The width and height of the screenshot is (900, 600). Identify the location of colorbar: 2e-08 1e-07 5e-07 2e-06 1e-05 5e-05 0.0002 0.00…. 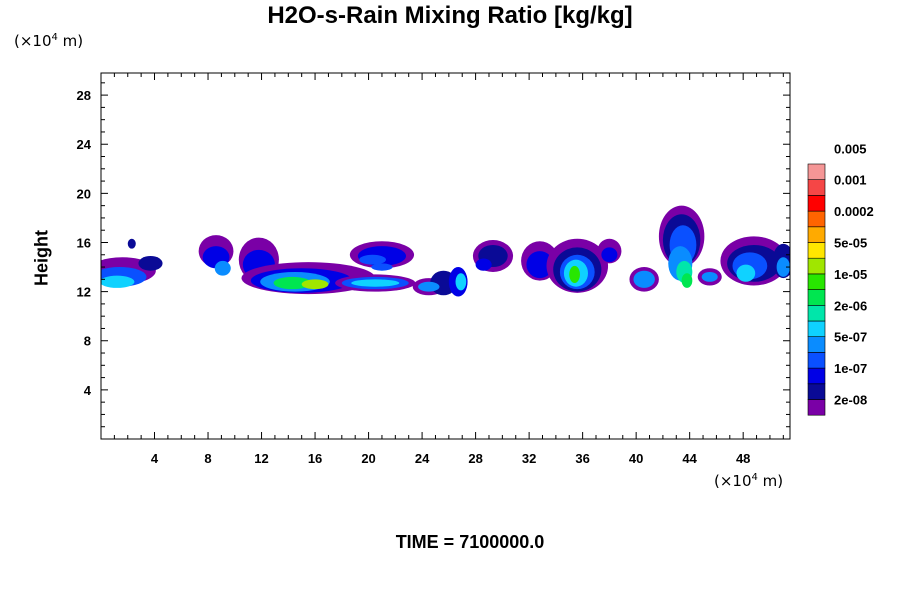
(840, 278).